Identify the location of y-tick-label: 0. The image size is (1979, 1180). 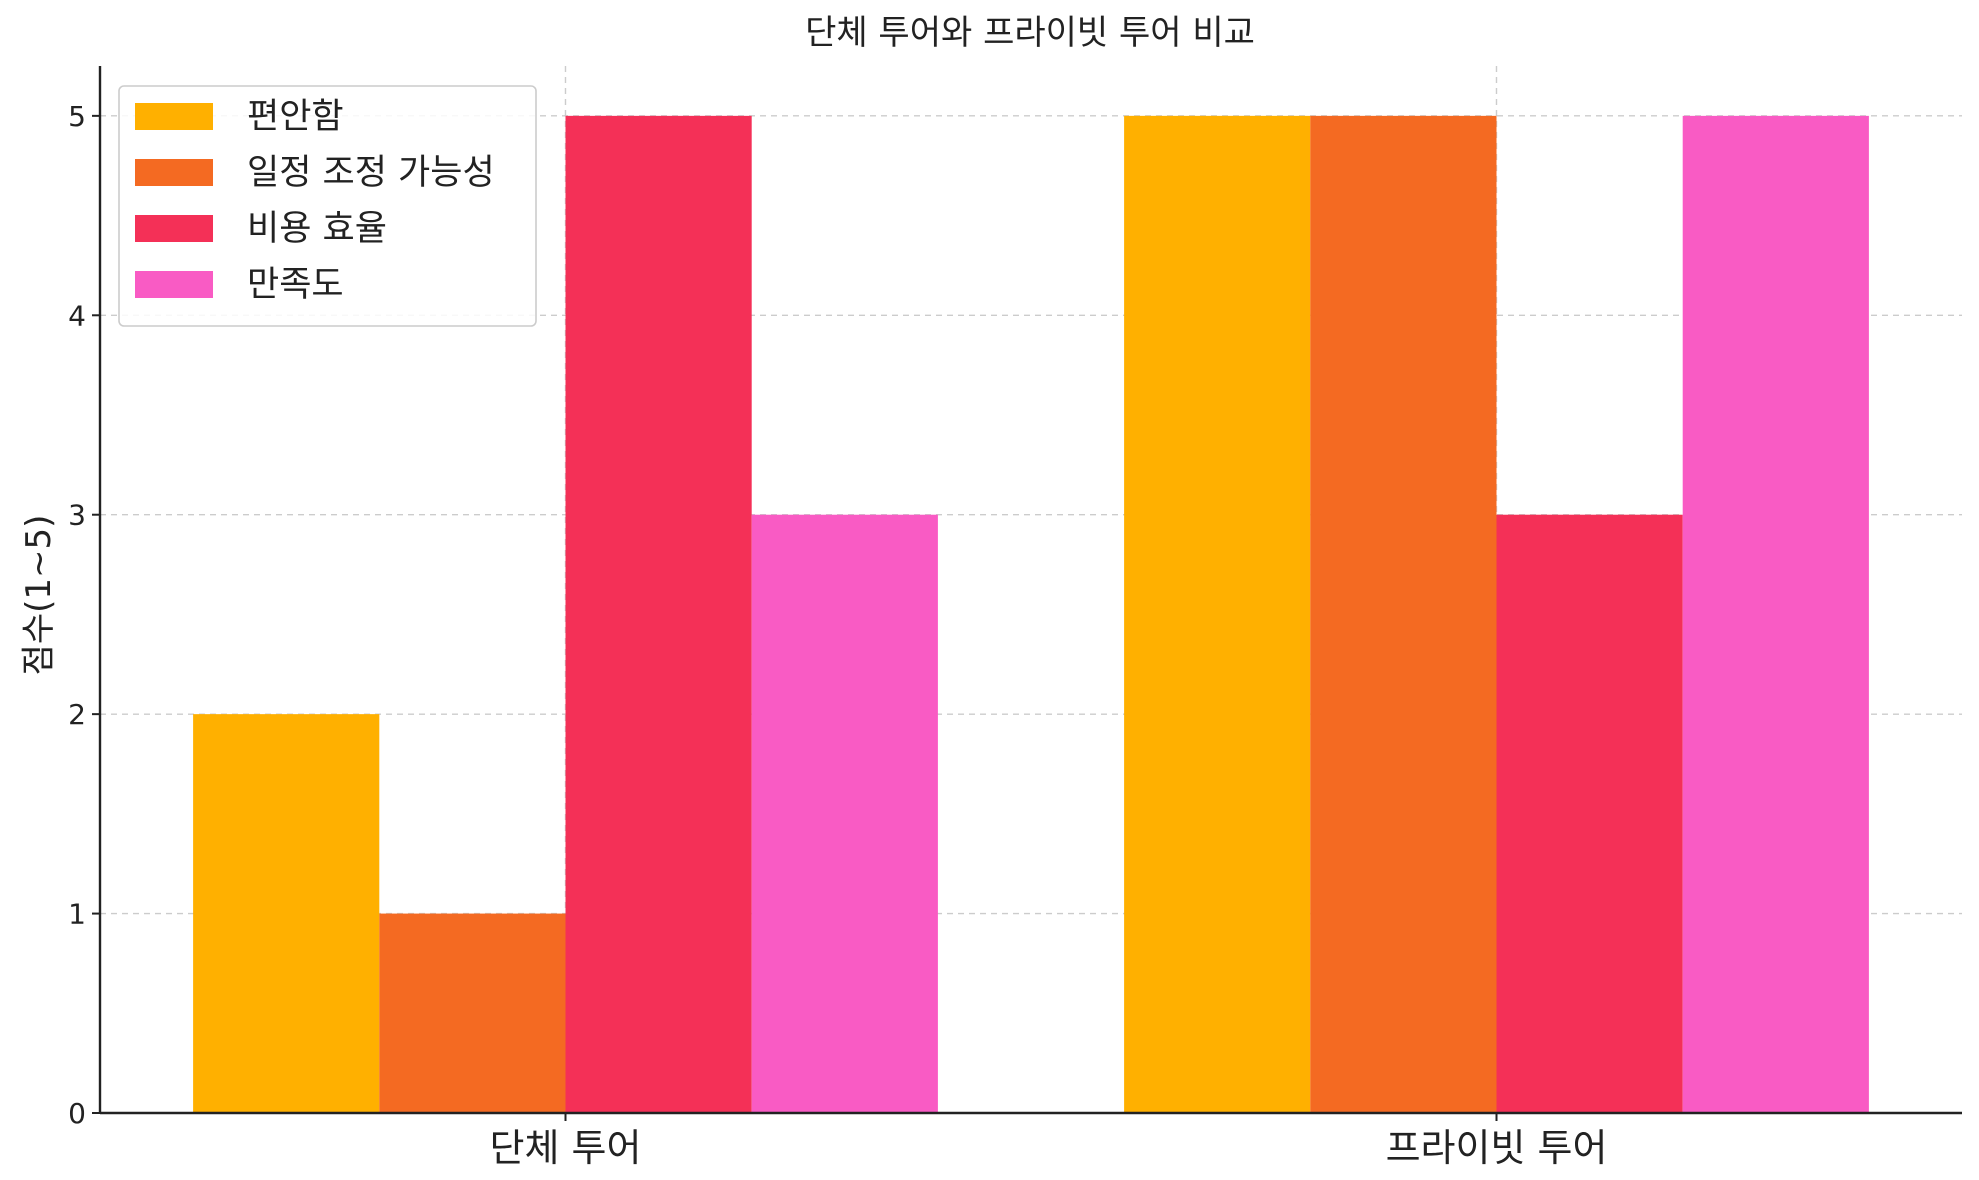
(77, 1113).